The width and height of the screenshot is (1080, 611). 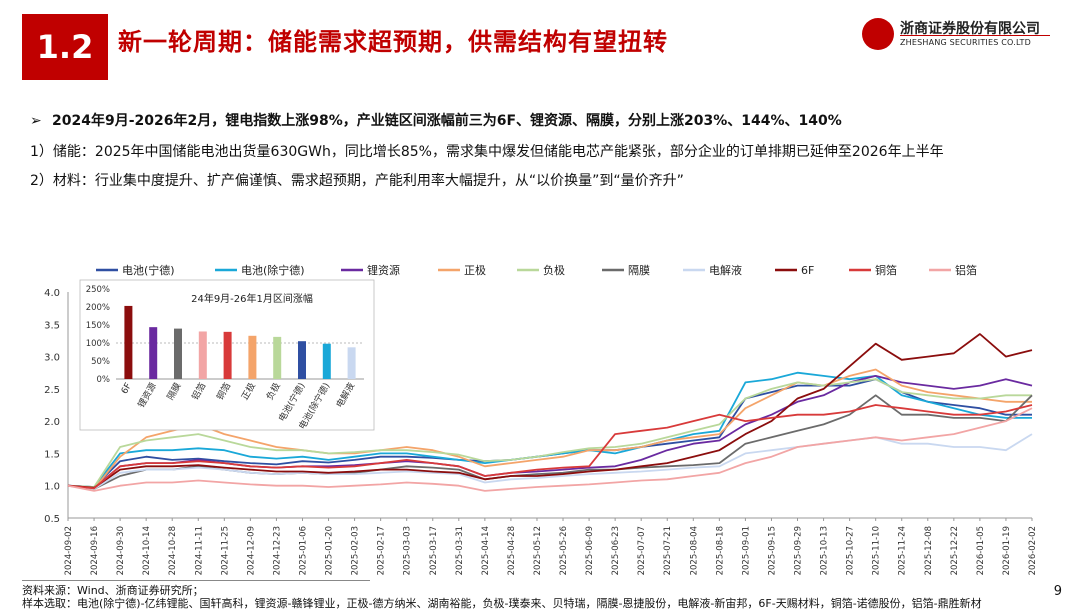 What do you see at coordinates (772, 550) in the screenshot?
I see `x-tick-label: 2025-09-15` at bounding box center [772, 550].